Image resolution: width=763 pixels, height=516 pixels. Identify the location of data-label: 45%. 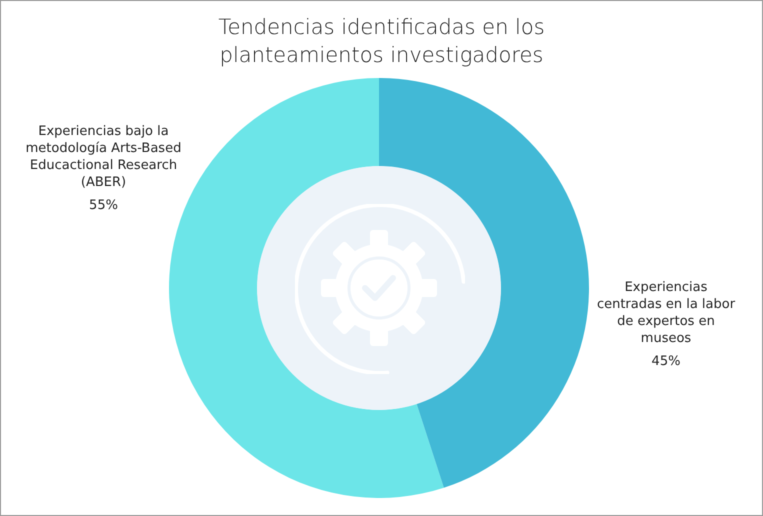
(666, 361).